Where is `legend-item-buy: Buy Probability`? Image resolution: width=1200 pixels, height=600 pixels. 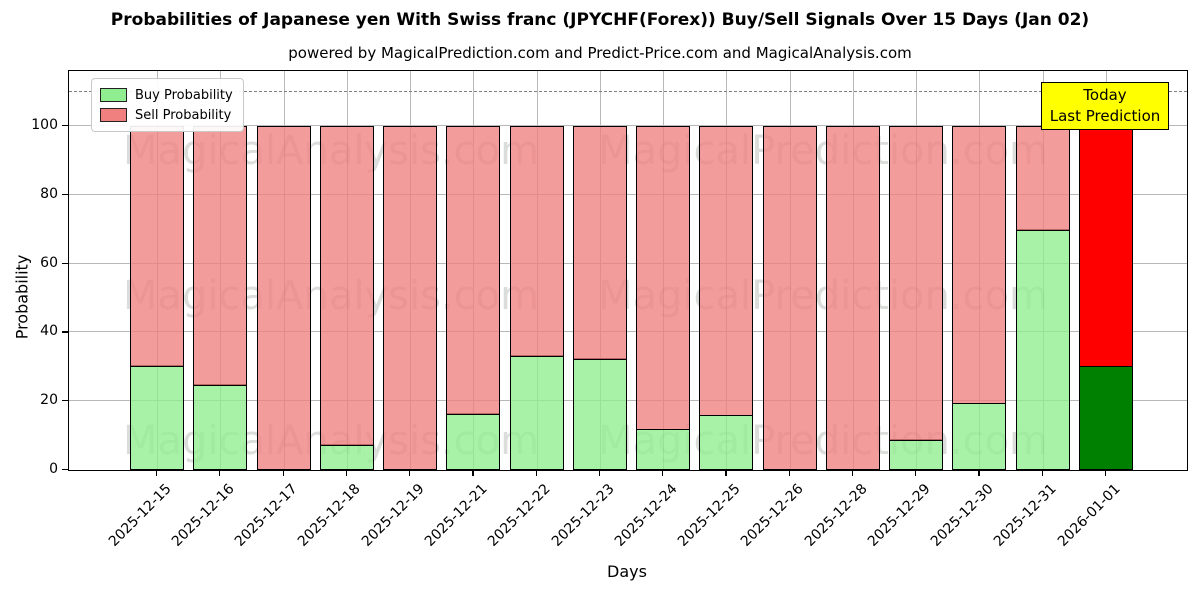
legend-item-buy: Buy Probability is located at coordinates (166, 95).